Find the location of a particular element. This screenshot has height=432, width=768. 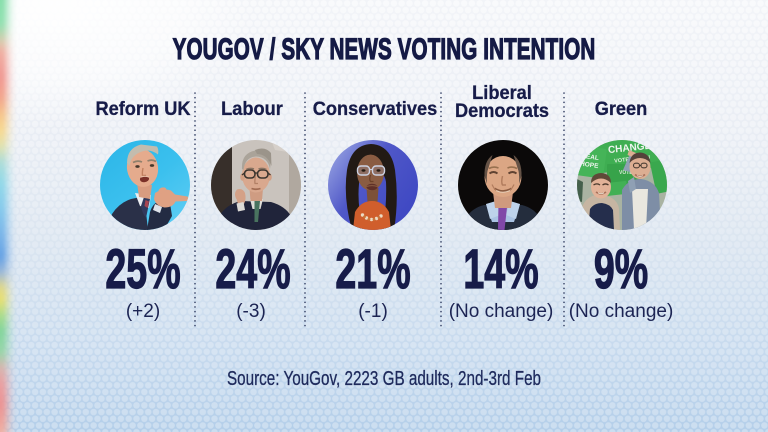

svg-text: VOTE is located at coordinates (626, 173).